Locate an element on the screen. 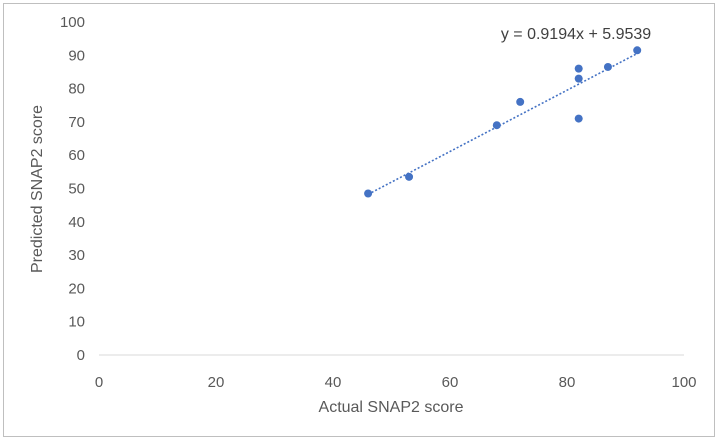 The height and width of the screenshot is (442, 720). x-tick-label: 0 is located at coordinates (99, 382).